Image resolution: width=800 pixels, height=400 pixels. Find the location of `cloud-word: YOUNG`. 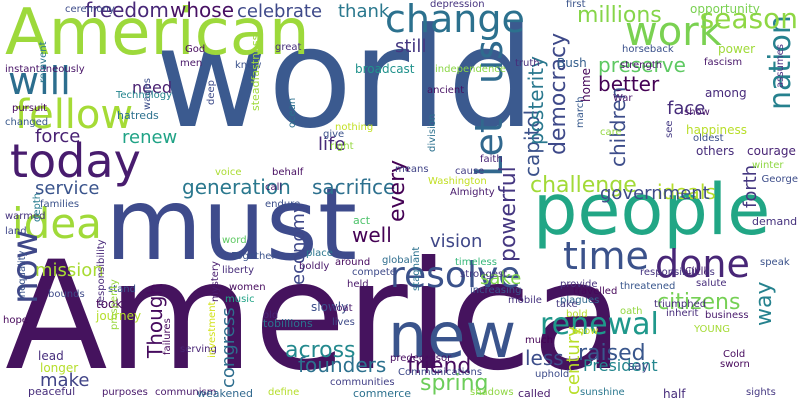

cloud-word: YOUNG is located at coordinates (712, 329).